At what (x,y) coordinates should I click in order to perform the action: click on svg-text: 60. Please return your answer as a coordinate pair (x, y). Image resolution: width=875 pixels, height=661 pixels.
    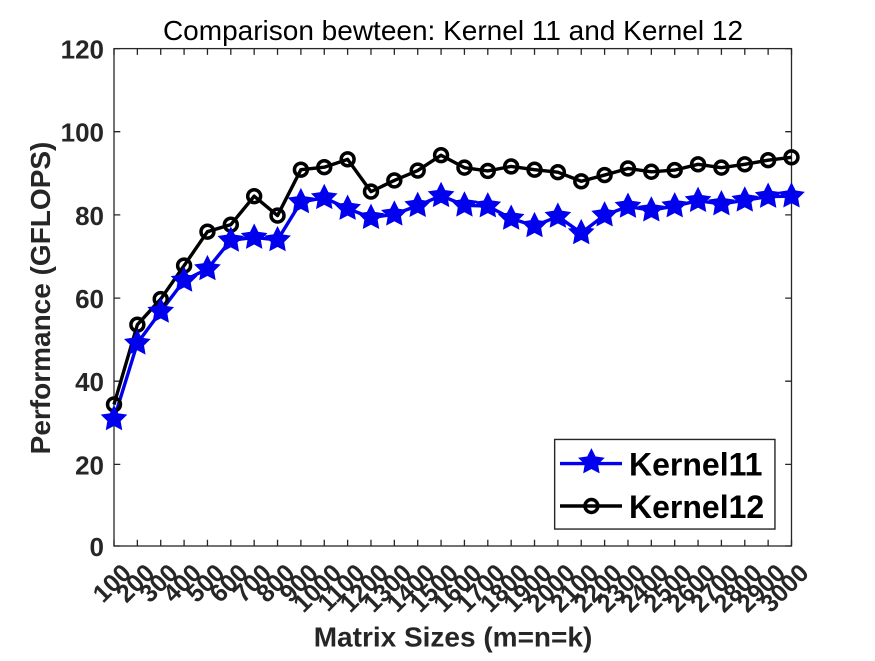
    Looking at the image, I should click on (89, 299).